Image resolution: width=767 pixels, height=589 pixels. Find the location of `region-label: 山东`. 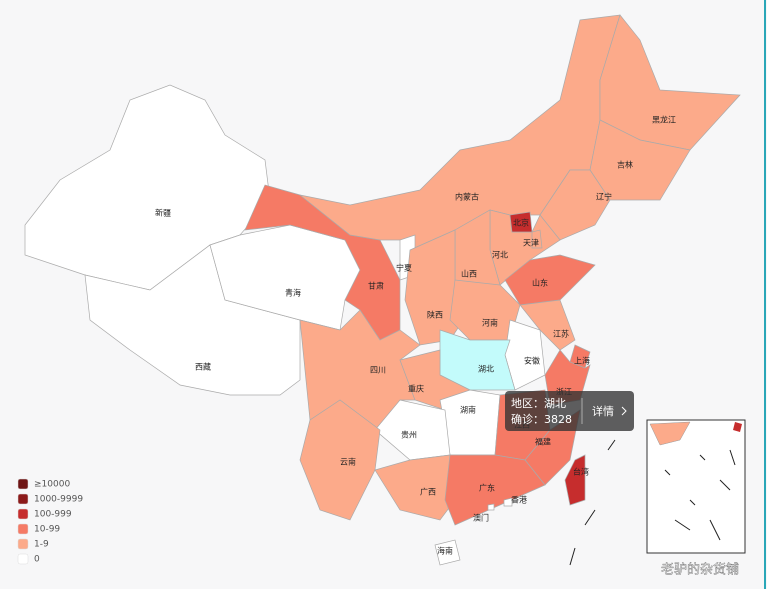

region-label: 山东 is located at coordinates (540, 283).